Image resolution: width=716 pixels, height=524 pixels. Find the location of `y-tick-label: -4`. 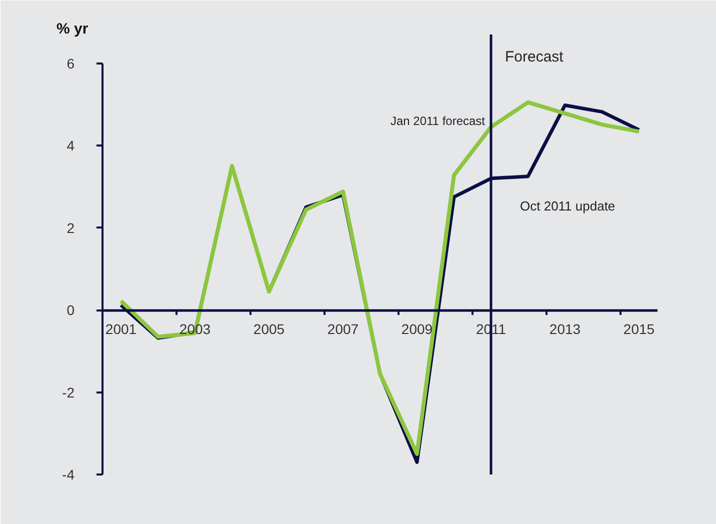

y-tick-label: -4 is located at coordinates (68, 474).